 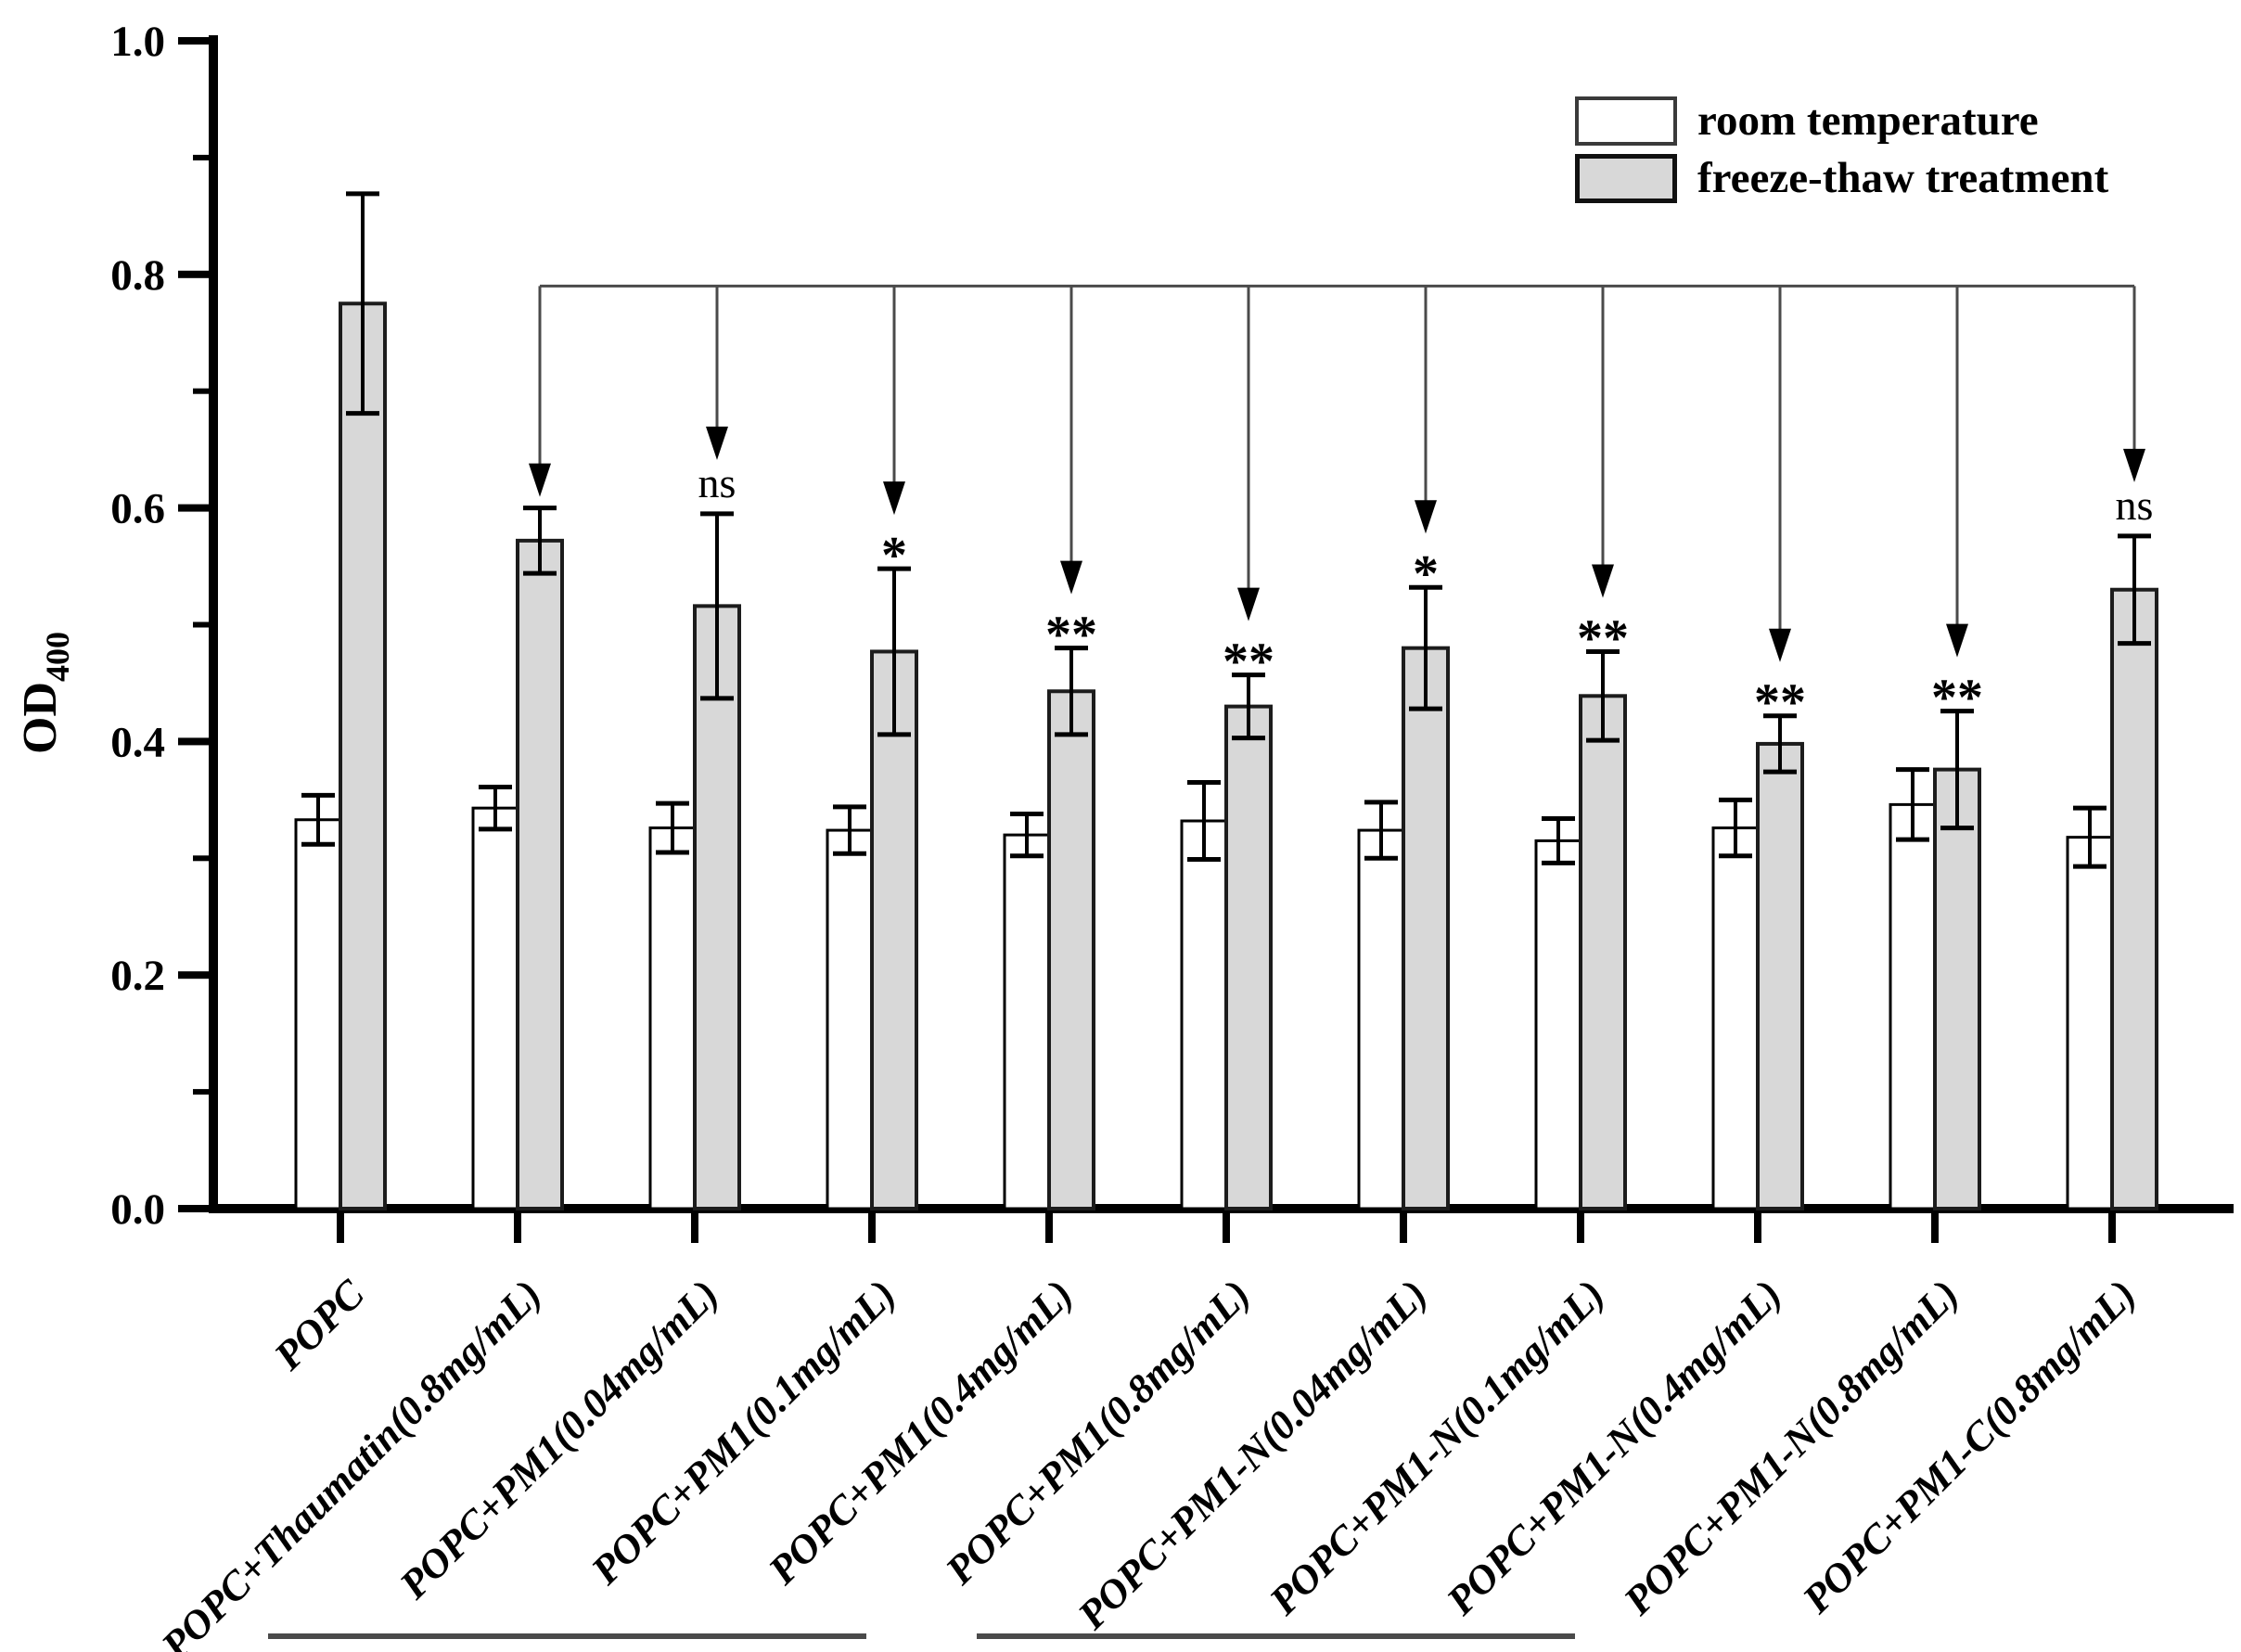 I want to click on x-category-label: POPC+PM1(0.8mg/mL), so click(x=1097, y=1432).